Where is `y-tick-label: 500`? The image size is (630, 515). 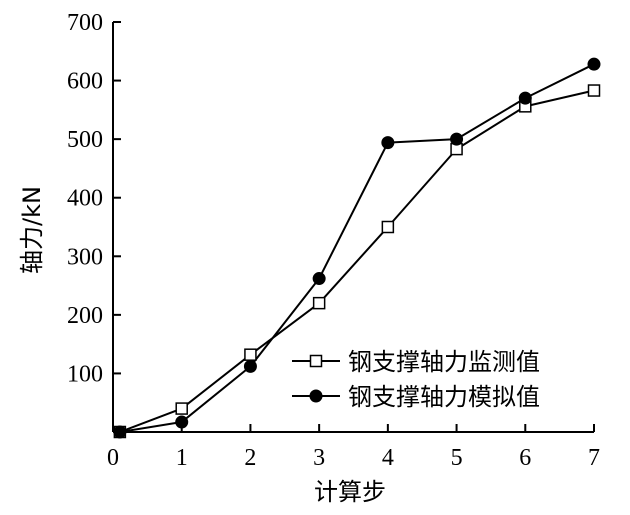 y-tick-label: 500 is located at coordinates (85, 140).